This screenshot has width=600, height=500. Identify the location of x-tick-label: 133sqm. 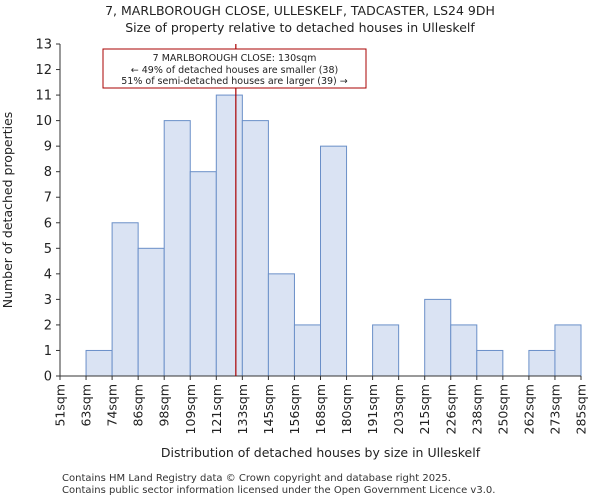
(242, 409).